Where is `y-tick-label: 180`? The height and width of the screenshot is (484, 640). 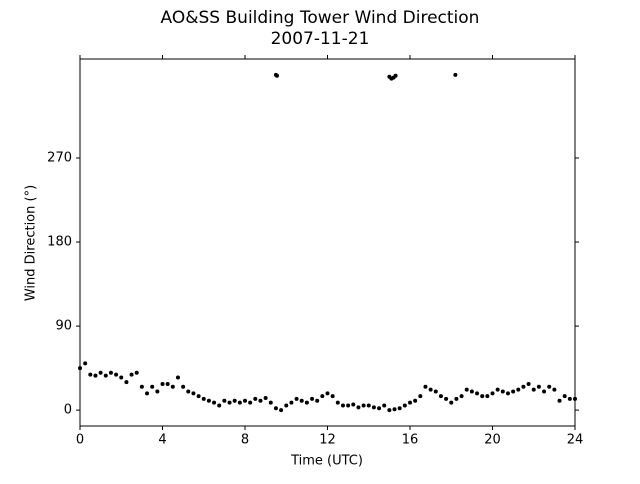
y-tick-label: 180 is located at coordinates (59, 242).